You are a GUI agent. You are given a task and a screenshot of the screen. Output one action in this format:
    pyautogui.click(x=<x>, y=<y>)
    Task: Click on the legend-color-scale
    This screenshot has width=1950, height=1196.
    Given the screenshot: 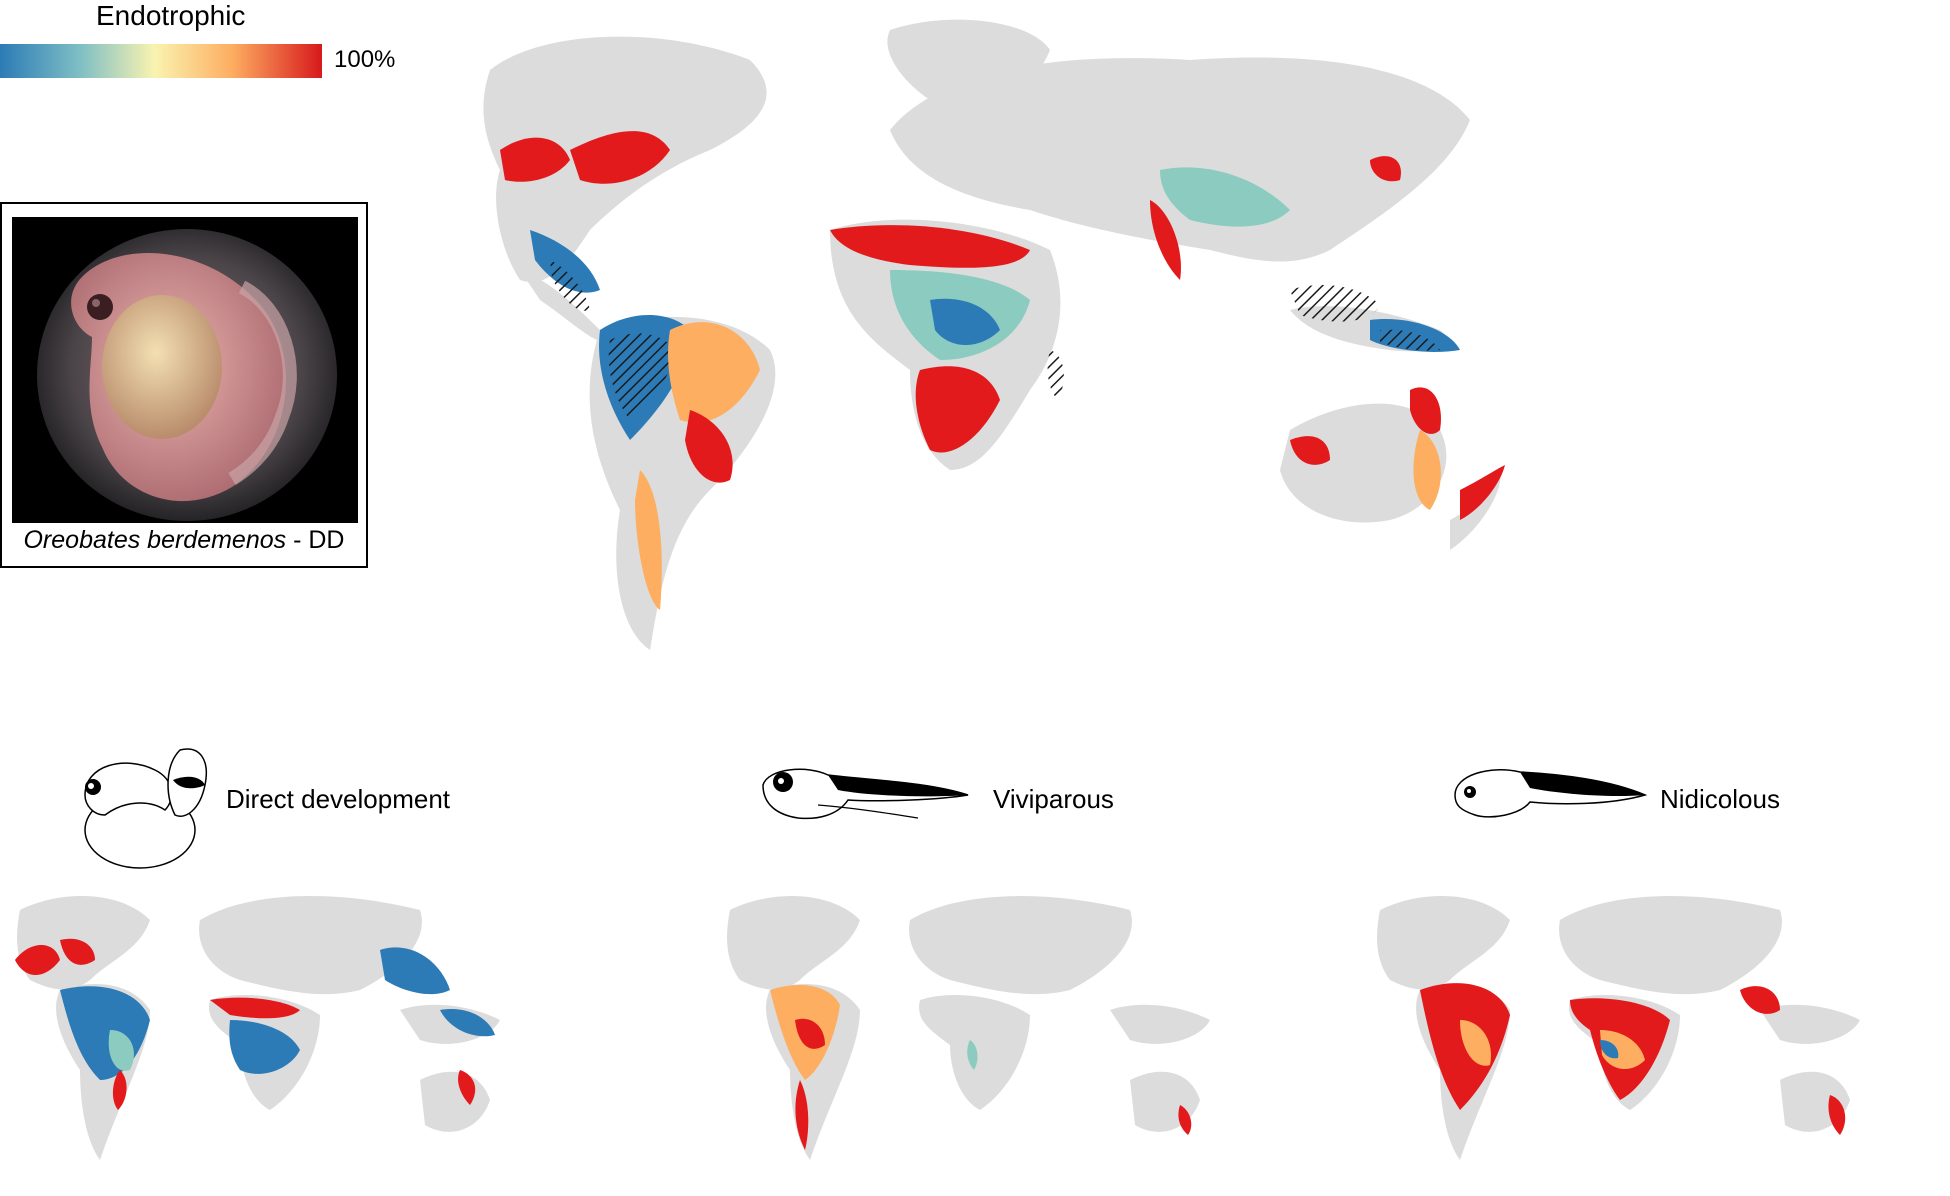 What is the action you would take?
    pyautogui.click(x=161, y=61)
    